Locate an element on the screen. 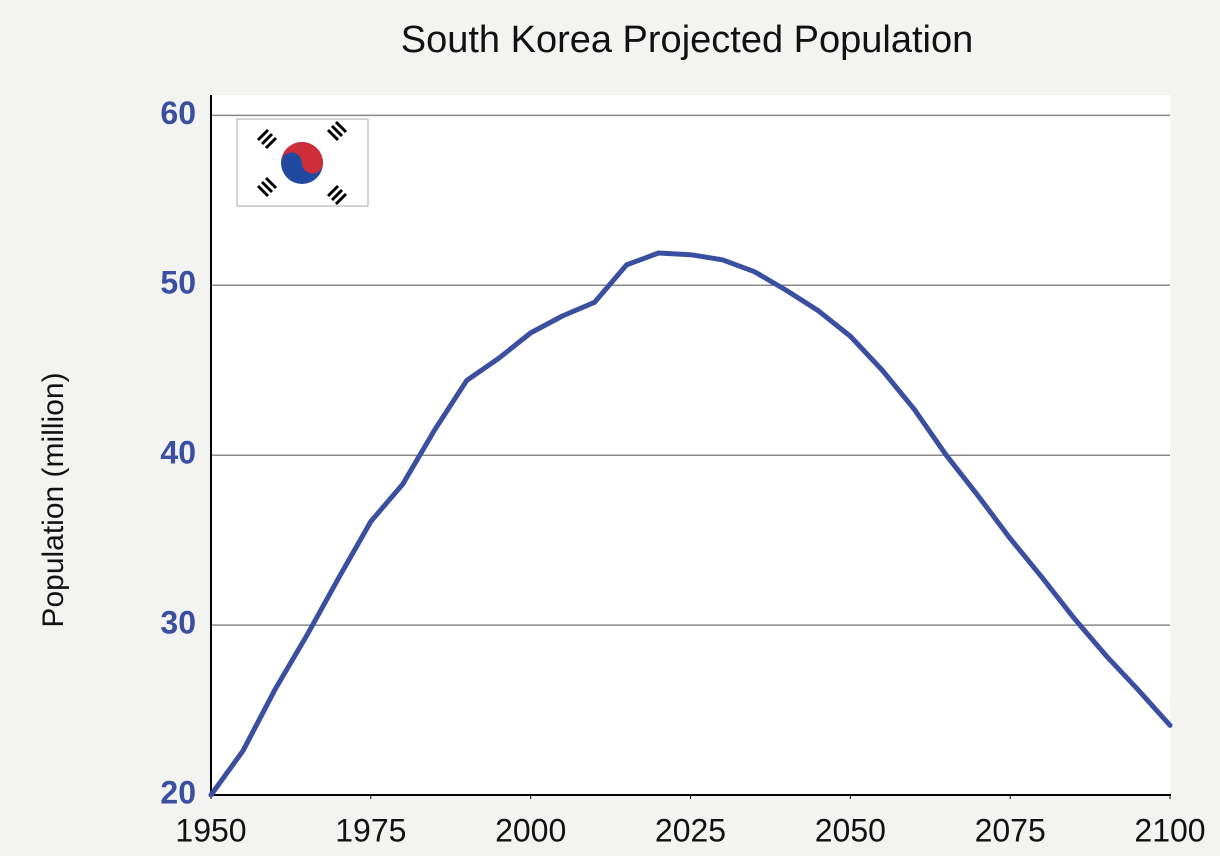 The height and width of the screenshot is (856, 1220). flag-red is located at coordinates (302, 158).